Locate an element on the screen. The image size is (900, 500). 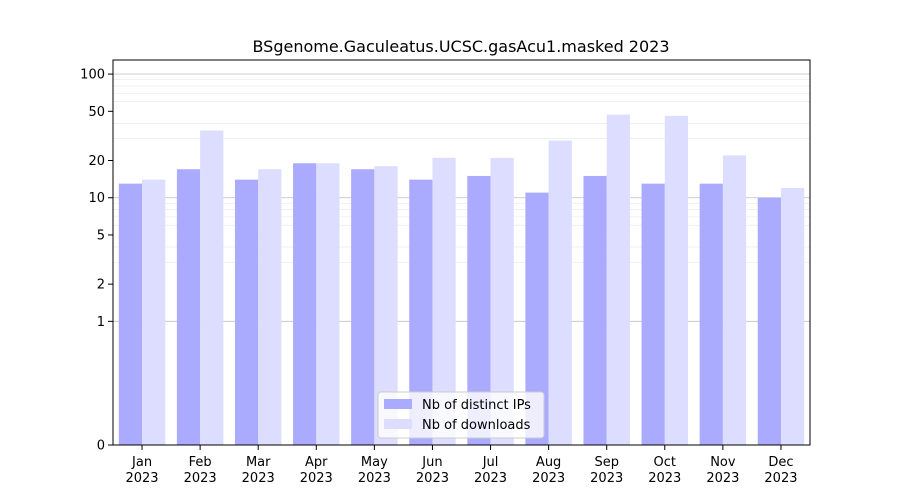
bar-ips-dec is located at coordinates (769, 321).